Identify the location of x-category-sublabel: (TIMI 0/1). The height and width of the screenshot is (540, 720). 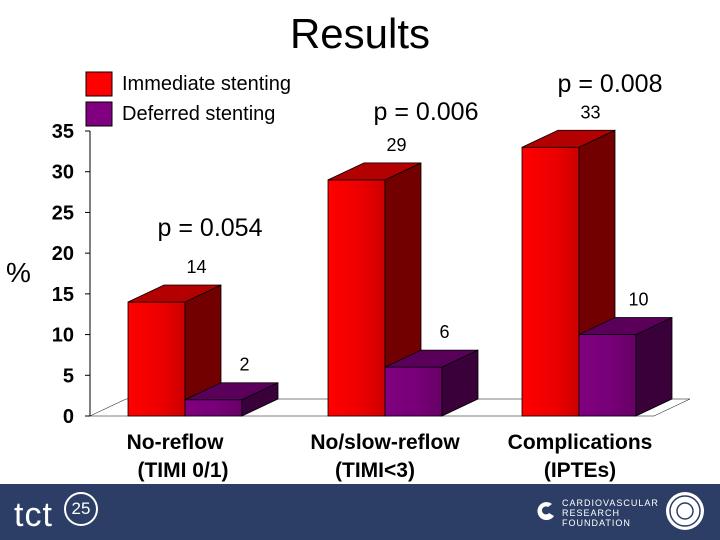
(182, 470).